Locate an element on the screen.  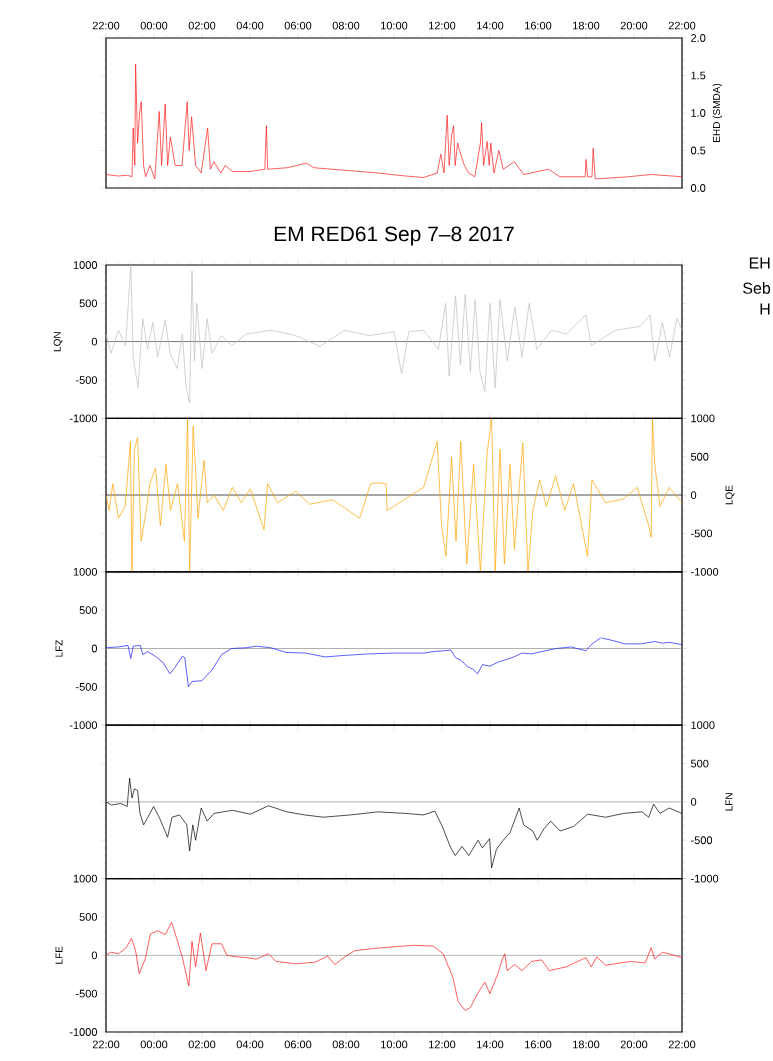
y-axis-title: EHD (SMDA) is located at coordinates (717, 112).